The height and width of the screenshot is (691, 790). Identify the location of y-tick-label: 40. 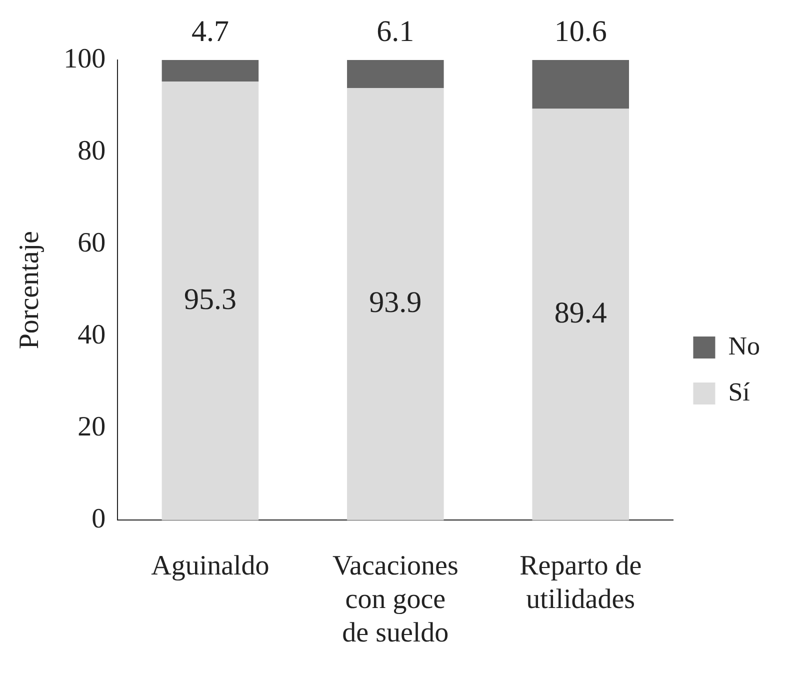
(92, 334).